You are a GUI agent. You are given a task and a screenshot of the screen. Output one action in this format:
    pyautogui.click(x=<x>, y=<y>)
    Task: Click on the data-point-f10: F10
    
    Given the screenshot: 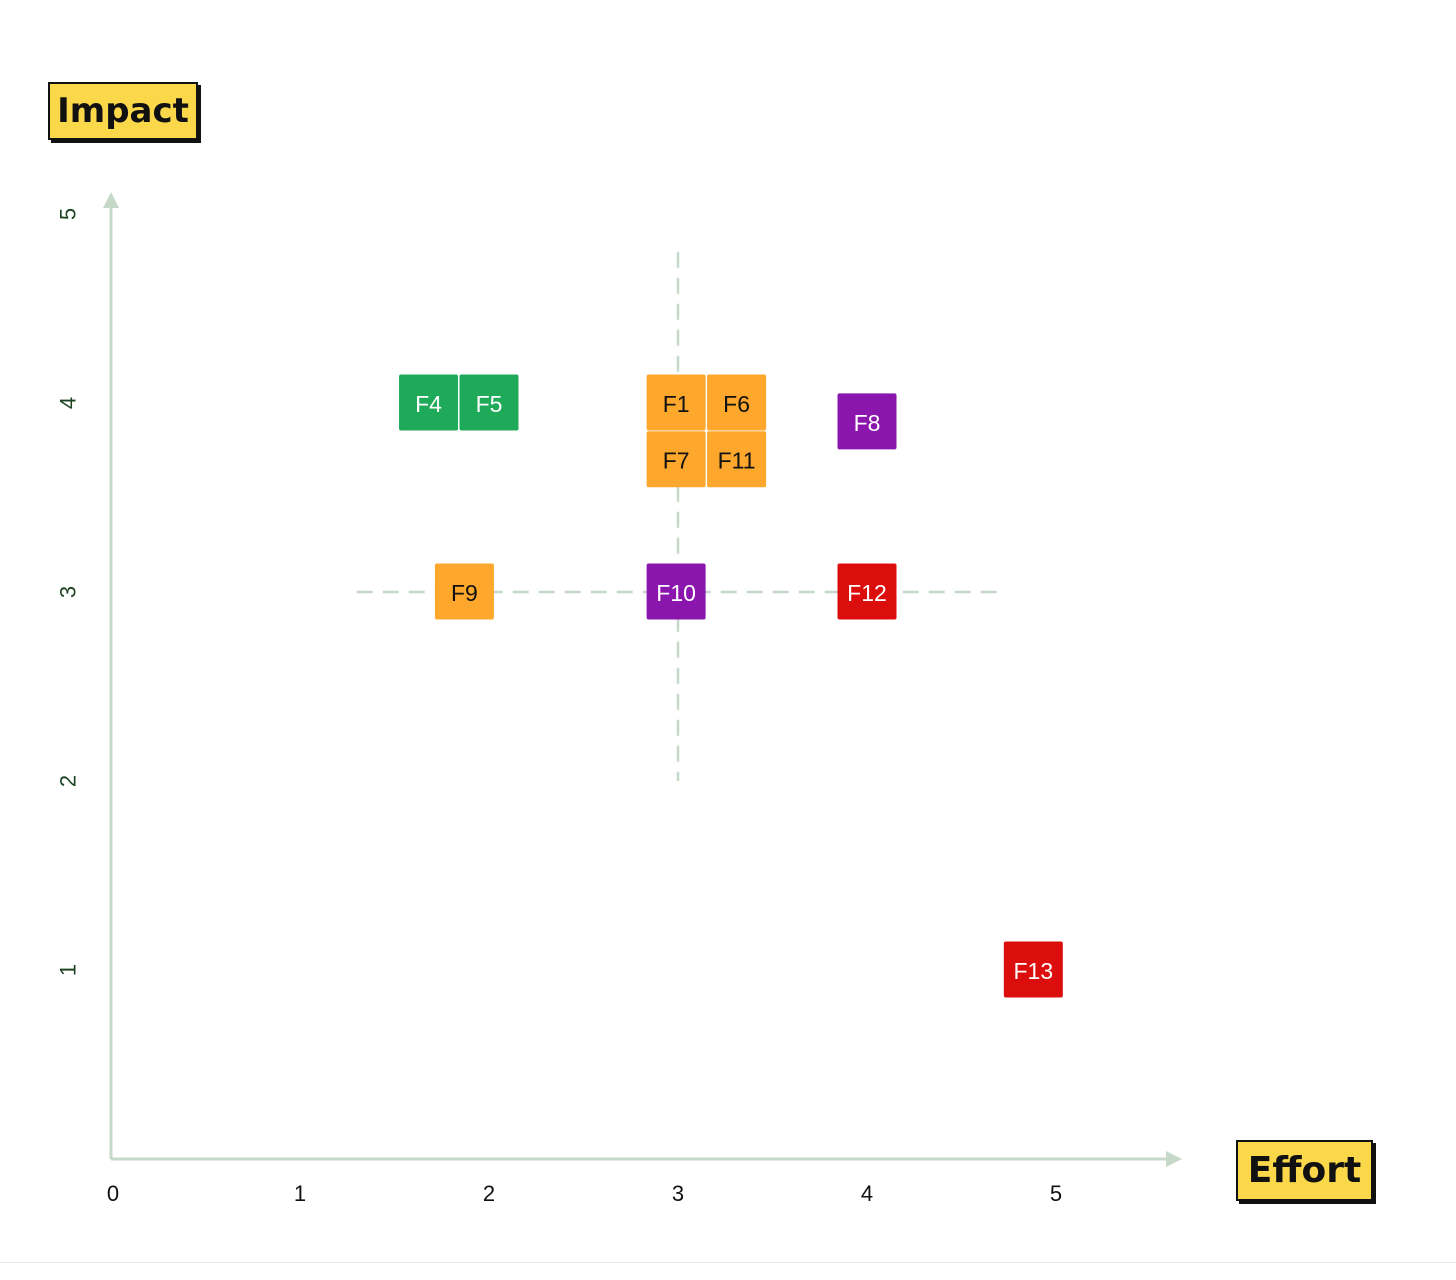 What is the action you would take?
    pyautogui.click(x=676, y=591)
    